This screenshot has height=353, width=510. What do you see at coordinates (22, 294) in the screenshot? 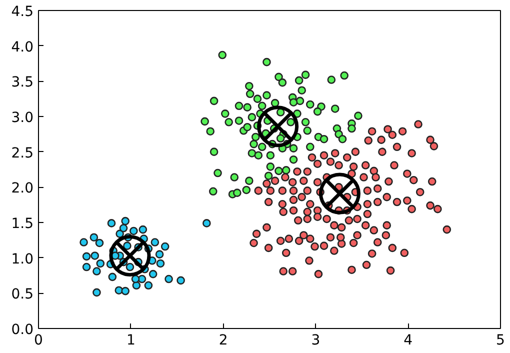
I see `y-tick-label: 0.5` at bounding box center [22, 294].